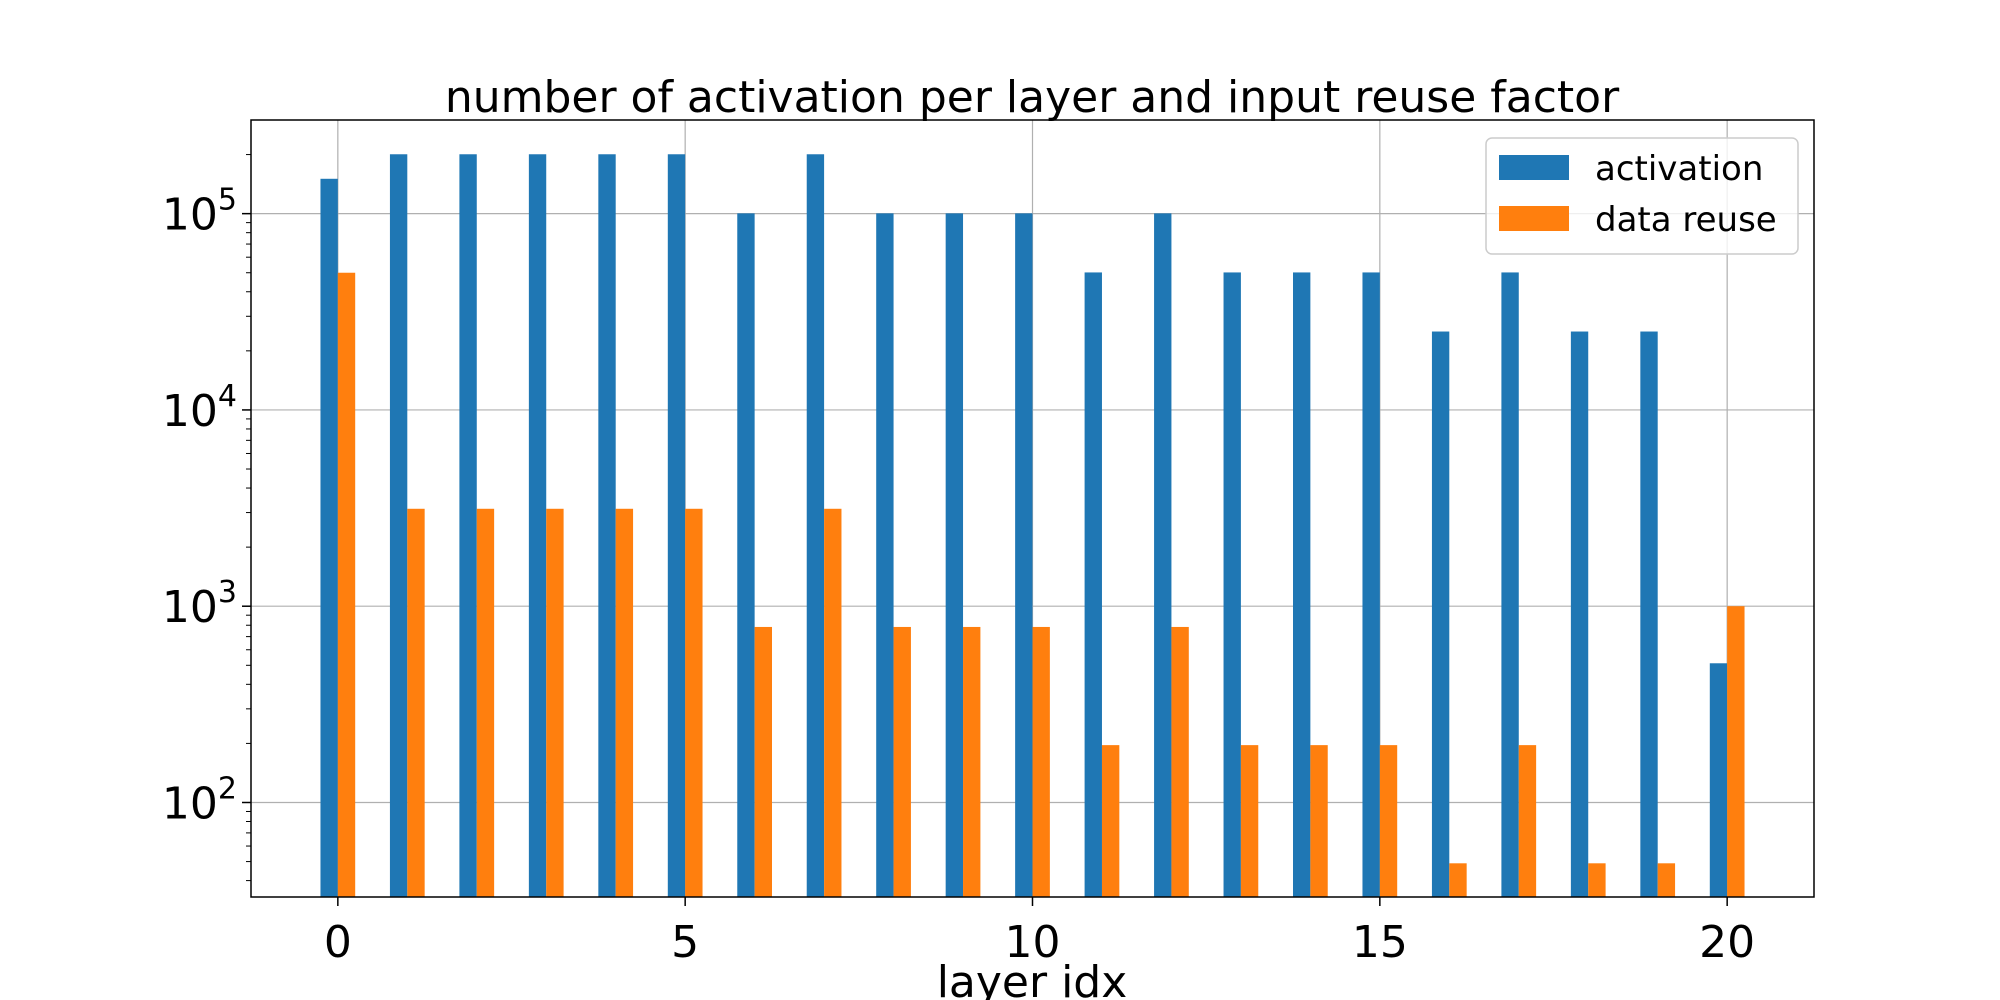 Image resolution: width=2000 pixels, height=1000 pixels. I want to click on y-tick-label: 10², so click(199, 800).